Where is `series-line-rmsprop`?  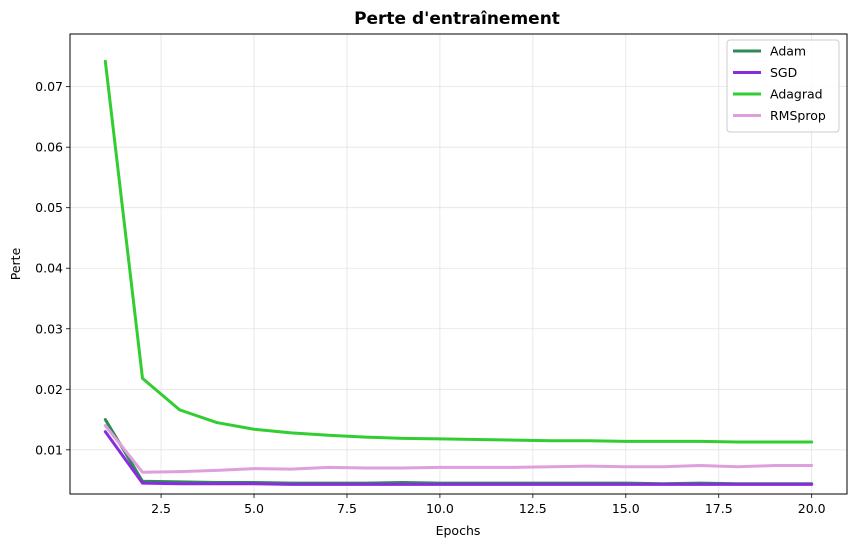 series-line-rmsprop is located at coordinates (458, 449).